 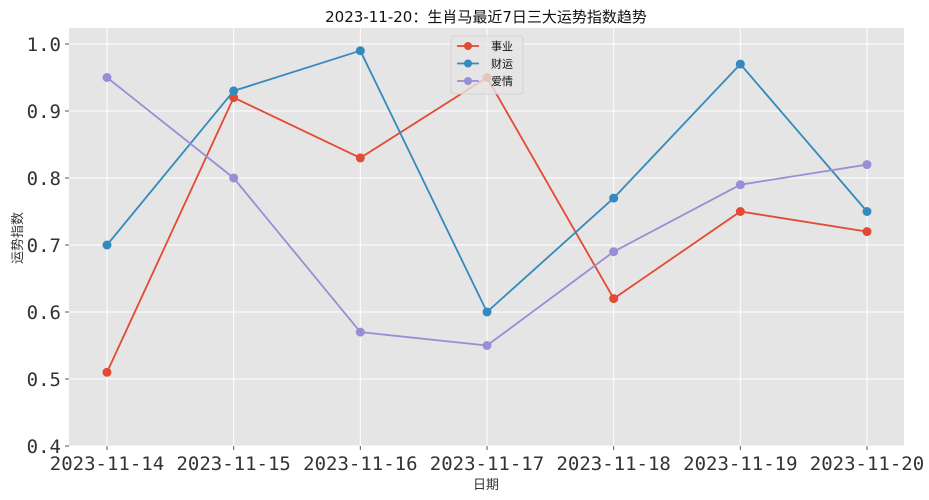 What do you see at coordinates (502, 81) in the screenshot?
I see `legend-label: 爱情` at bounding box center [502, 81].